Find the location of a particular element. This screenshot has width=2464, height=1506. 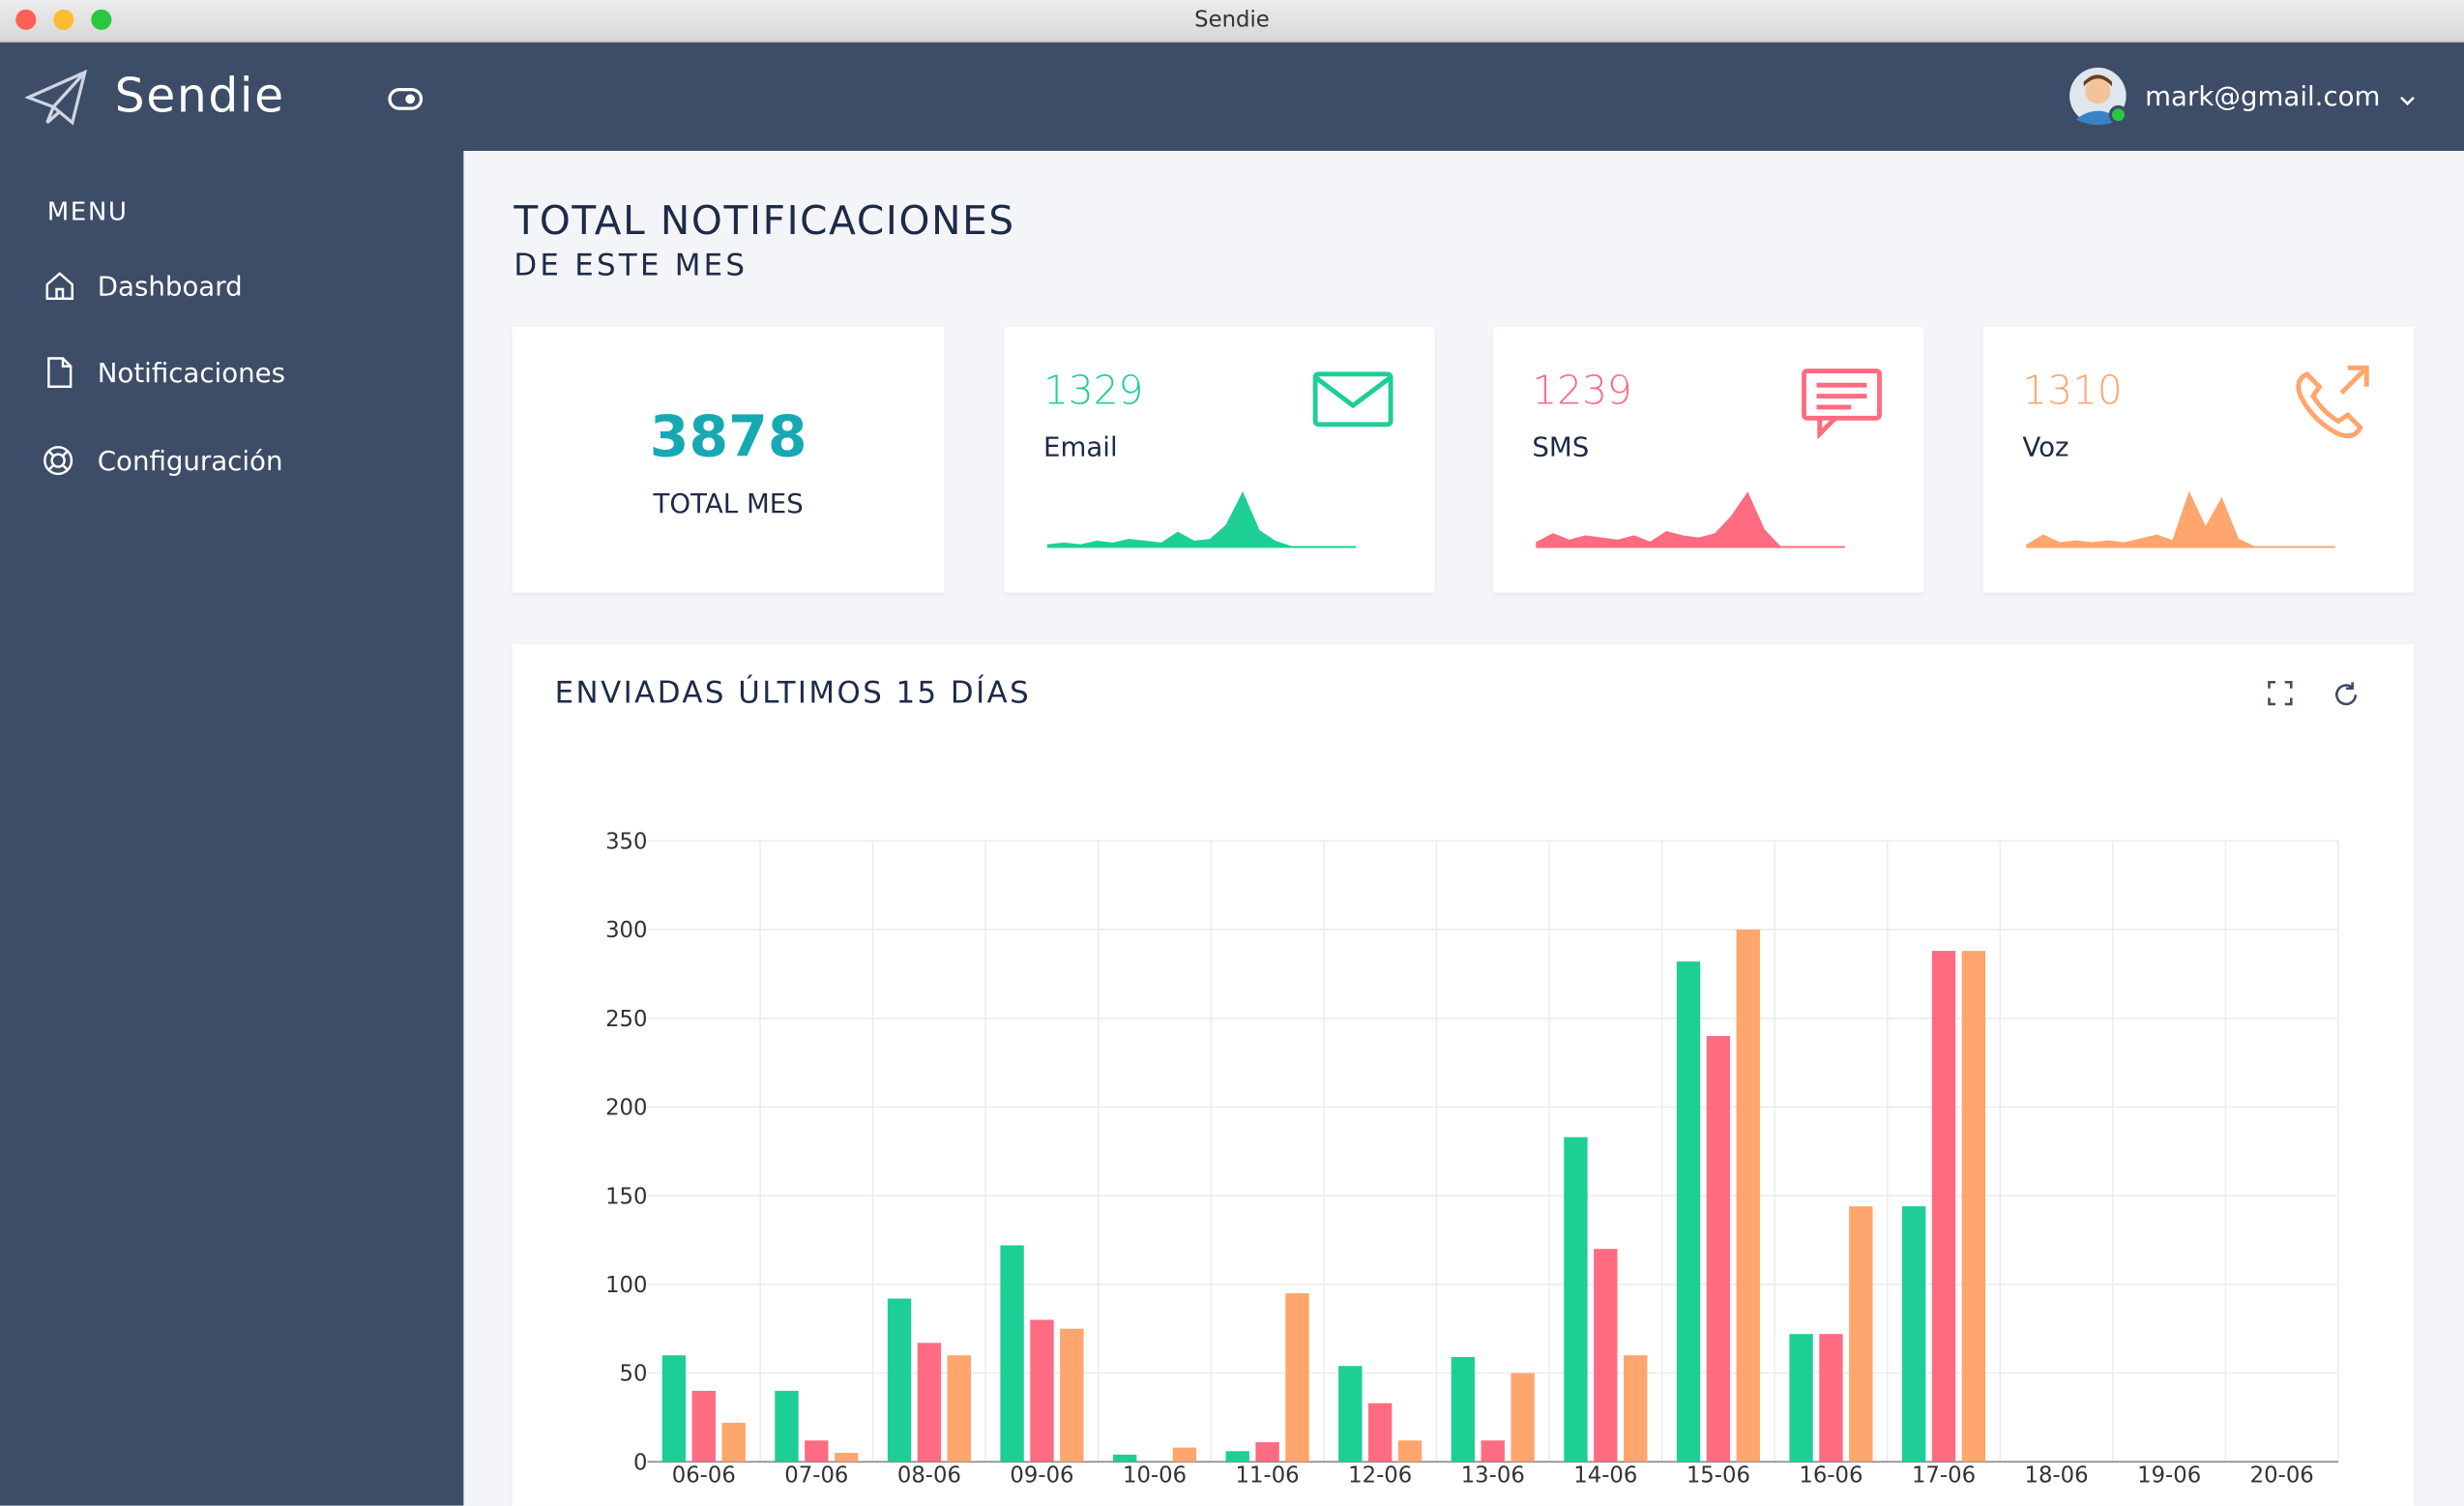

y-tick-label: 200 is located at coordinates (626, 1108).